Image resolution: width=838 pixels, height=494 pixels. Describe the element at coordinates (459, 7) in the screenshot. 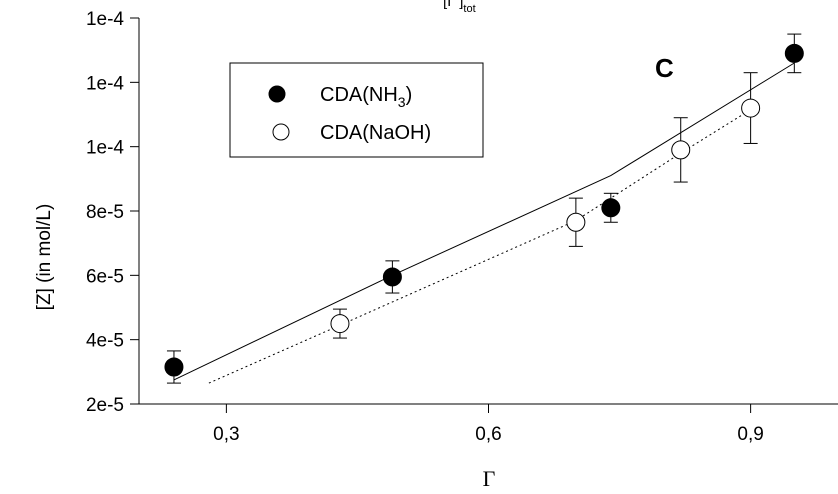

I see `top-label: [I⁻]tot` at that location.